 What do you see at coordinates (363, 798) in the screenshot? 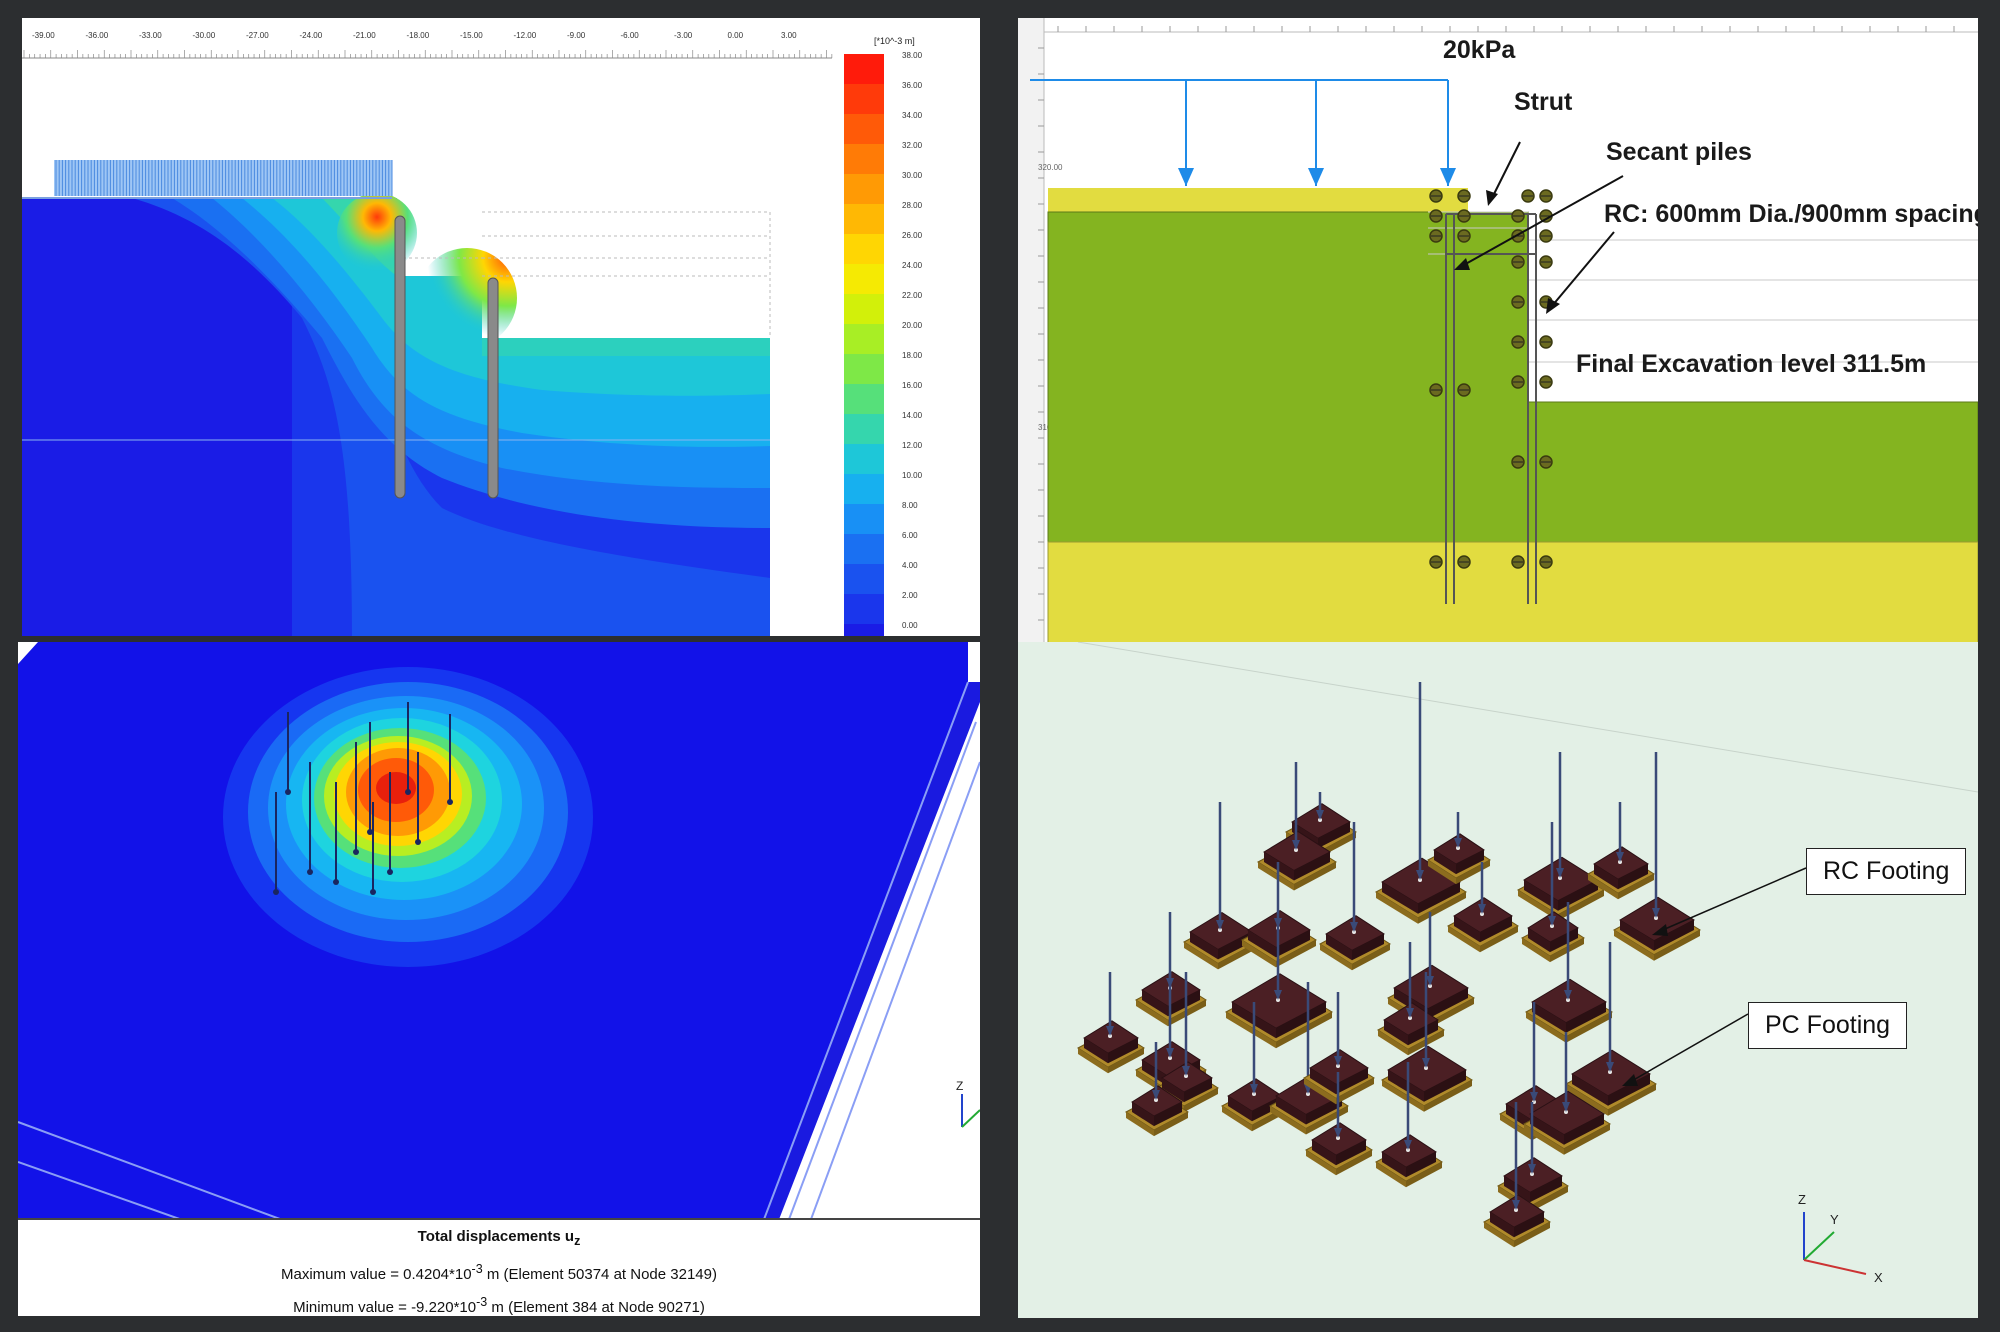
I see `column-loads` at bounding box center [363, 798].